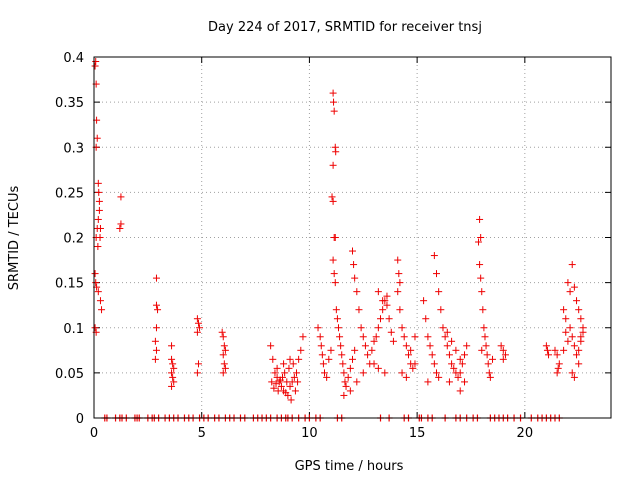 The height and width of the screenshot is (480, 640). What do you see at coordinates (69, 193) in the screenshot?
I see `y-tick-label: 0.25` at bounding box center [69, 193].